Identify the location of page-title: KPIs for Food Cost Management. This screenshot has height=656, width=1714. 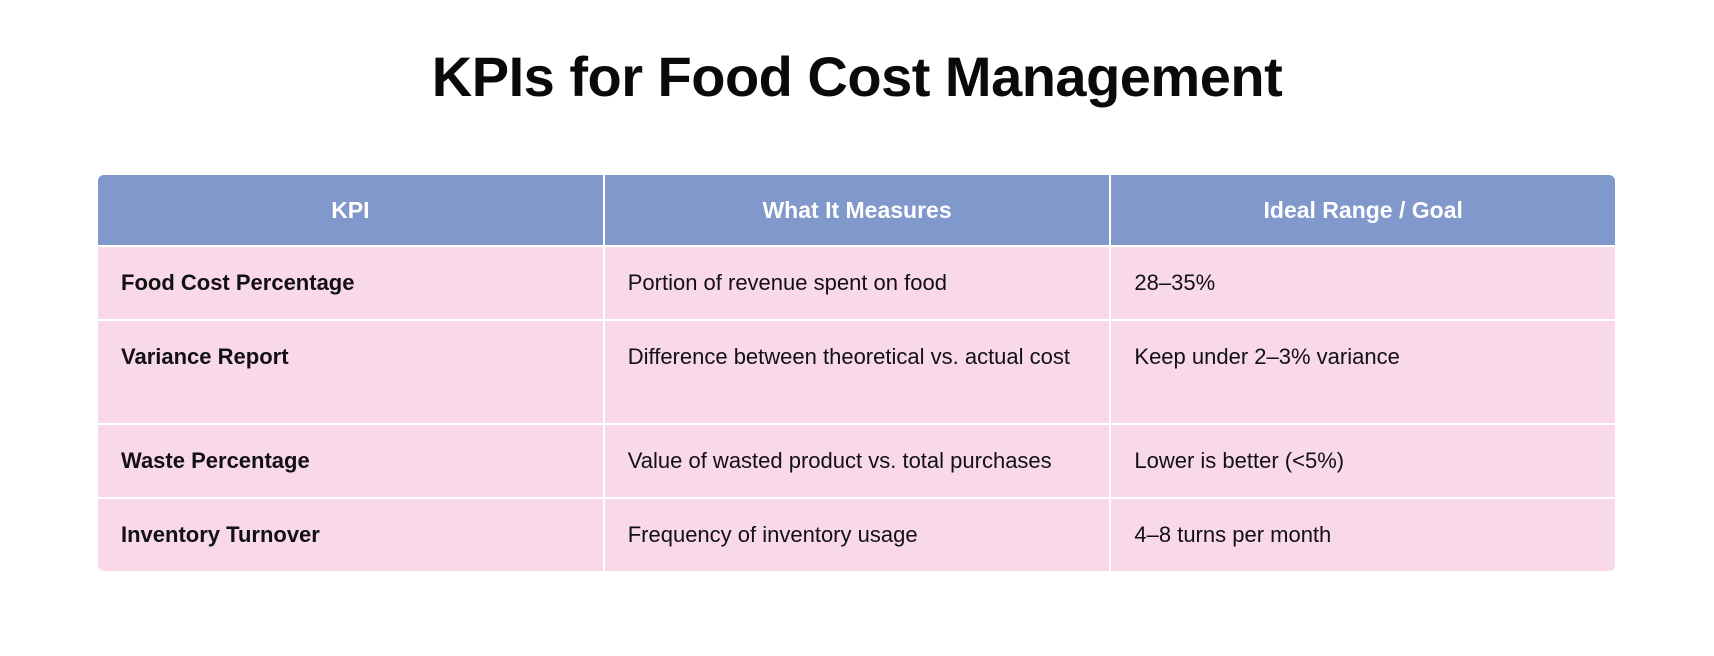
(857, 76).